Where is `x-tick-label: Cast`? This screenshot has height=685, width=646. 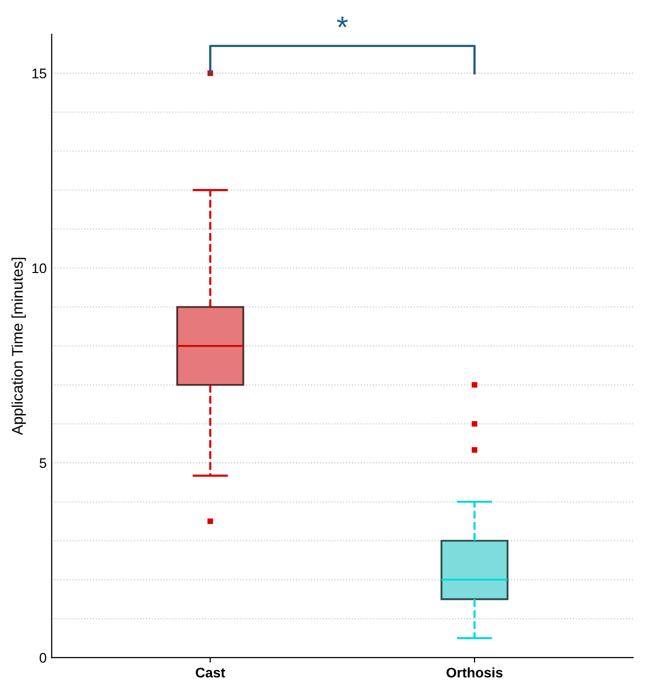 x-tick-label: Cast is located at coordinates (211, 673).